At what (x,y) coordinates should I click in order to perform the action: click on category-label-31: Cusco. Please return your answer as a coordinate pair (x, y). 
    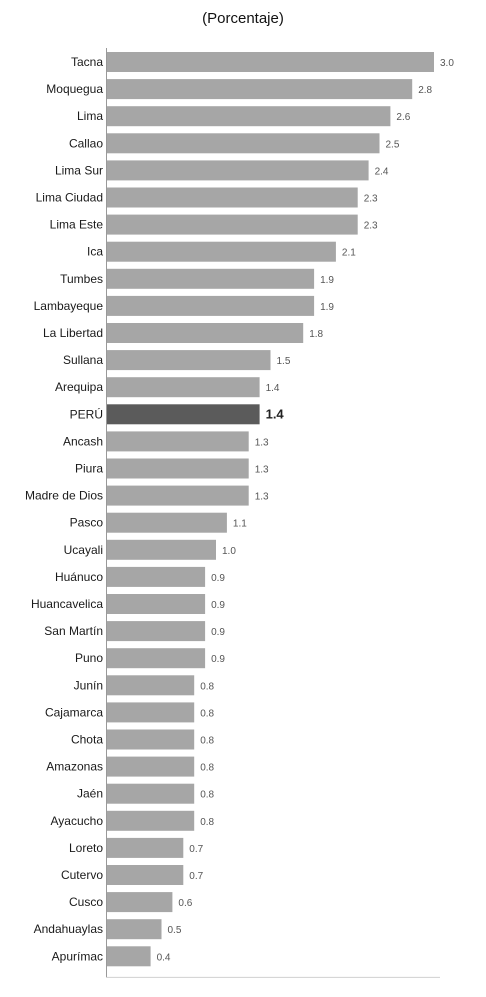
    Looking at the image, I should click on (86, 902).